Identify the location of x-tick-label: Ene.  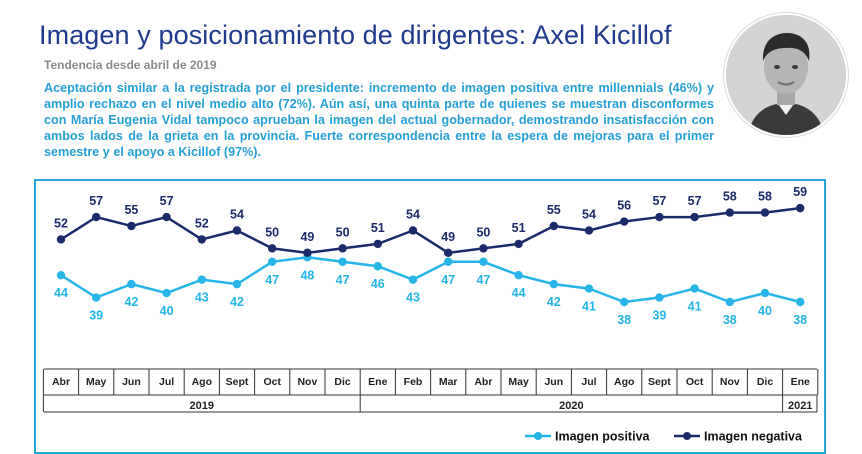
(800, 382).